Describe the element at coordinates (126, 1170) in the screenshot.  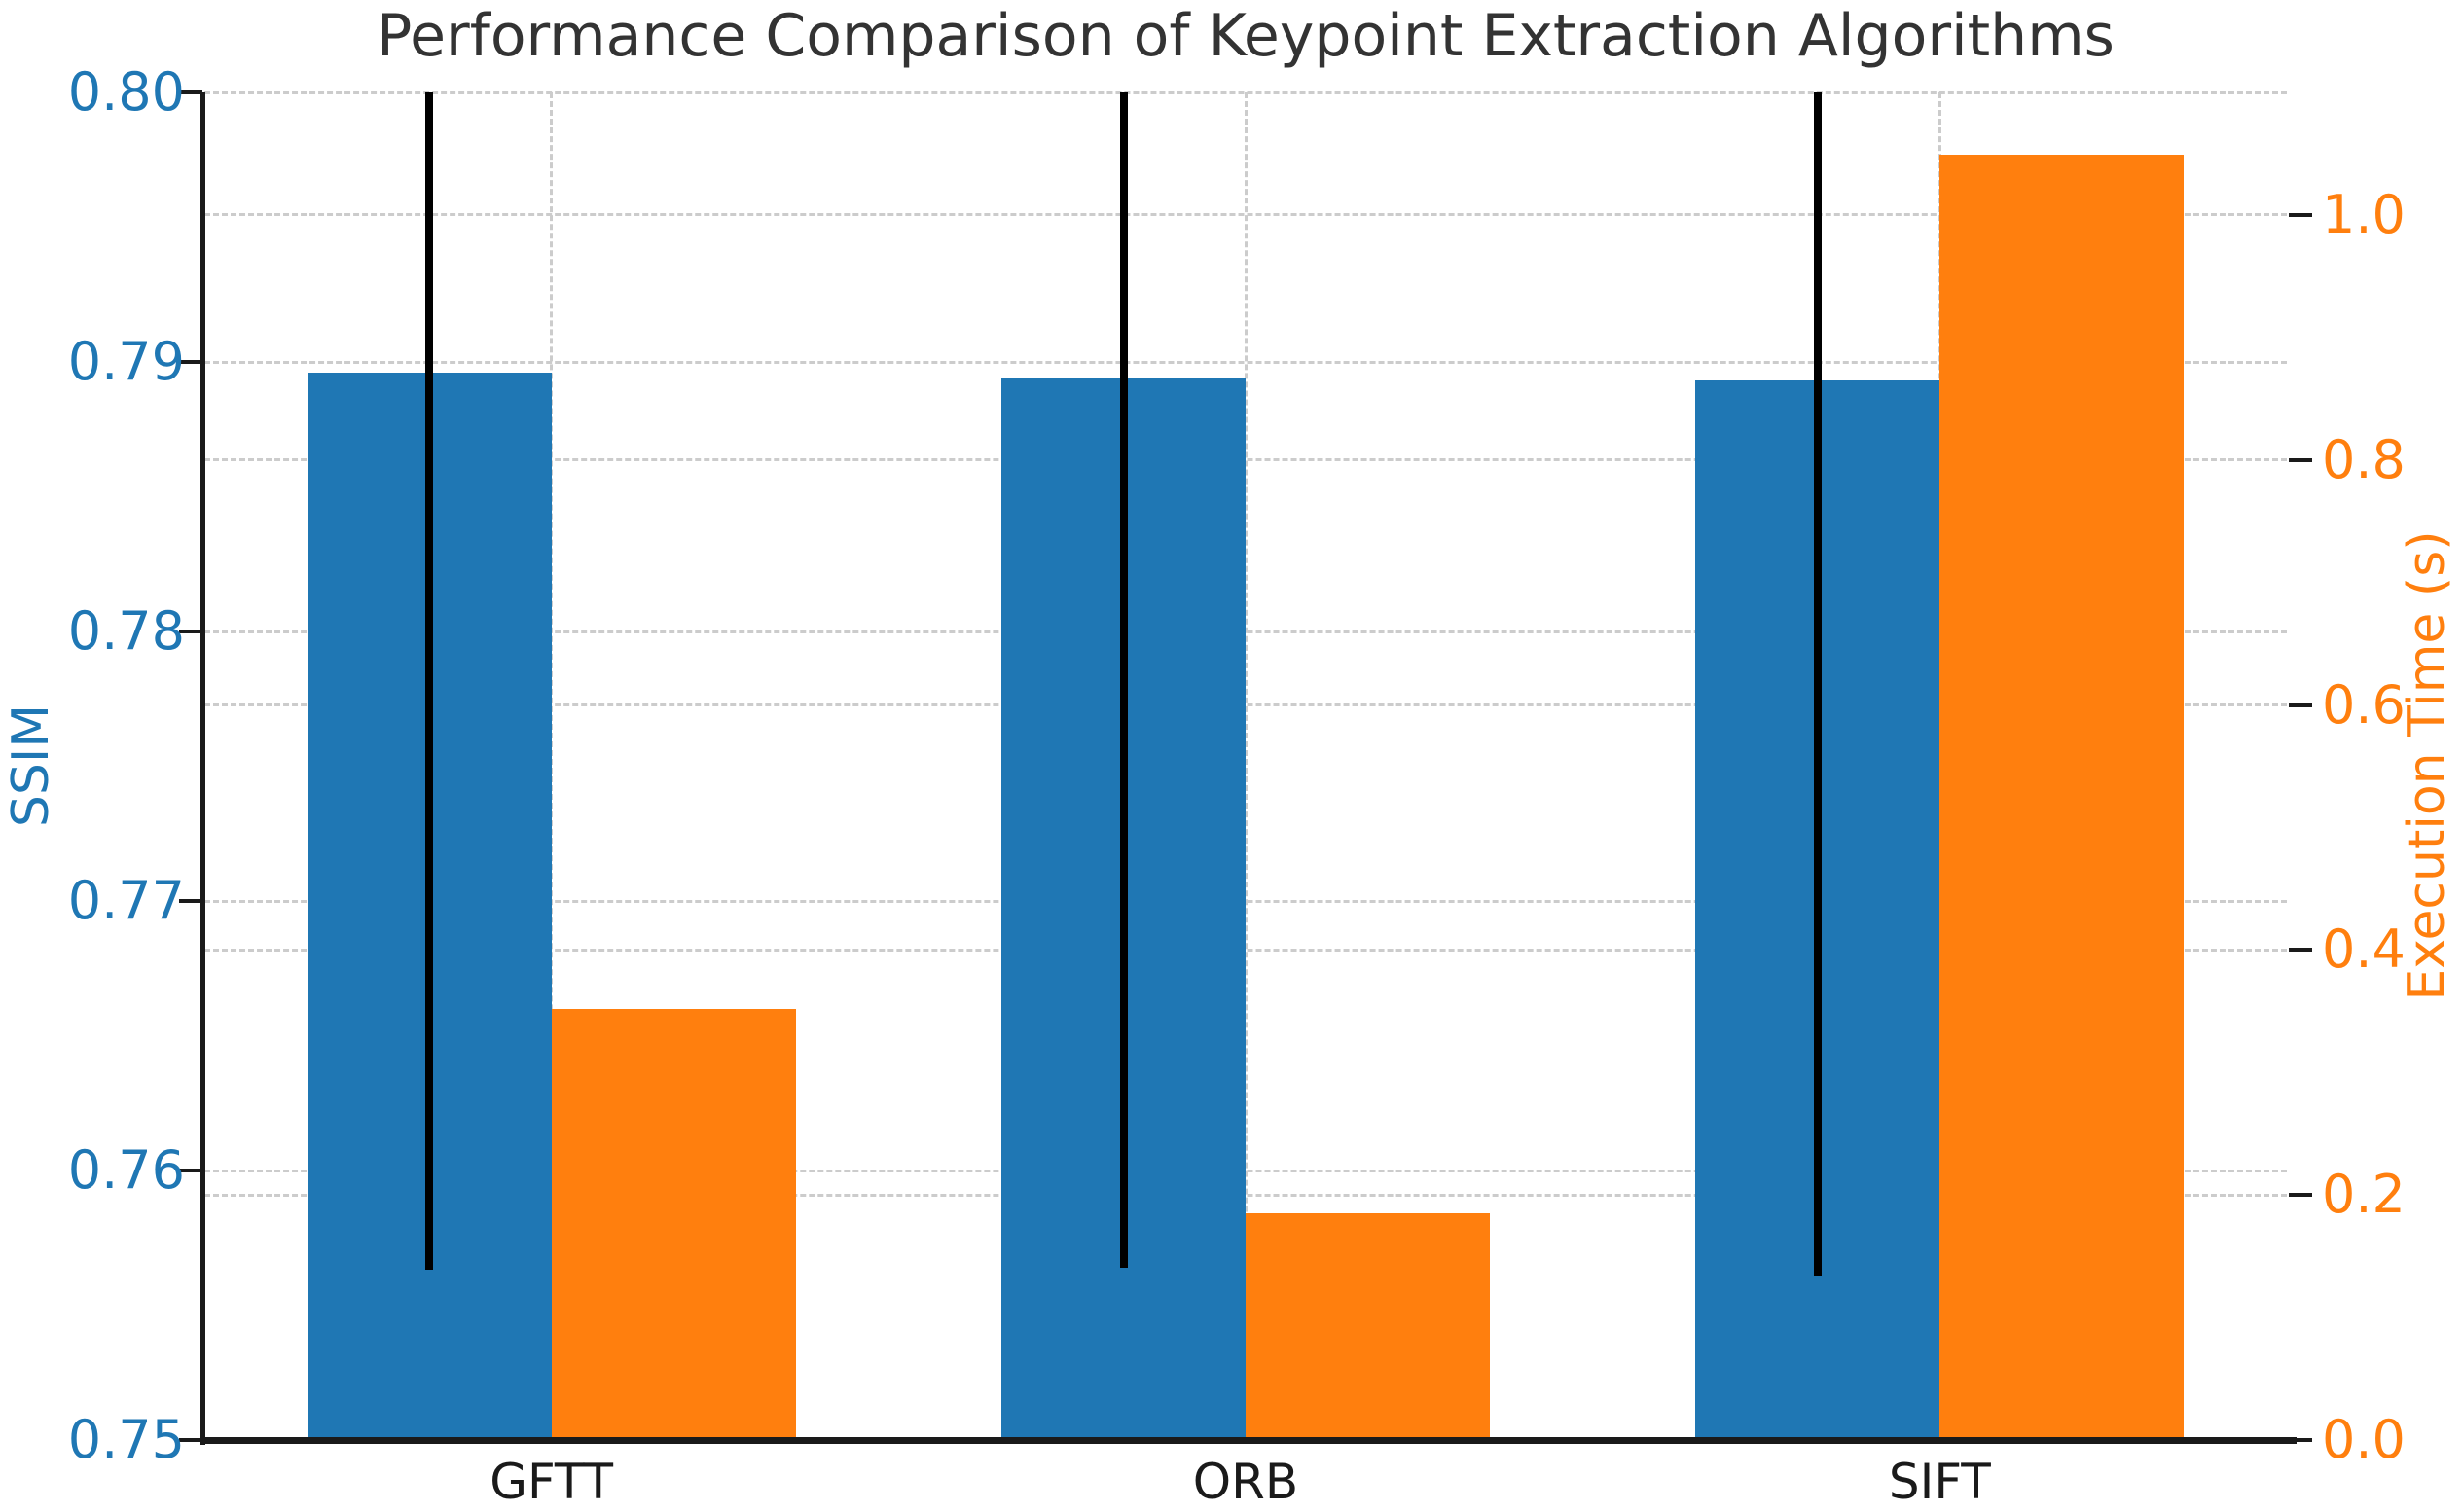
I see `tick-label-ssim: 0.76` at that location.